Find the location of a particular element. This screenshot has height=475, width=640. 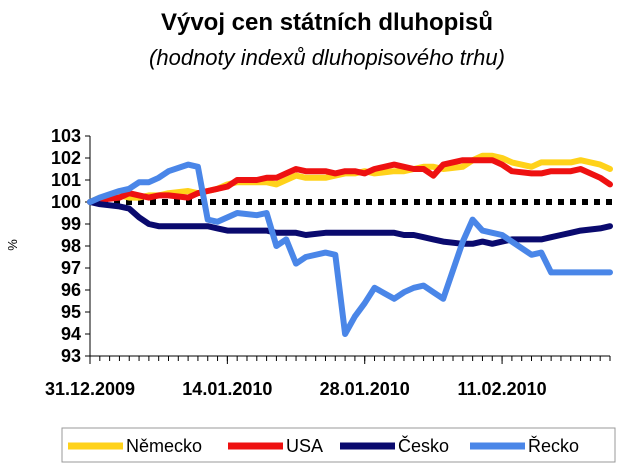

x-tick-label: 28.01.2010 is located at coordinates (365, 389).